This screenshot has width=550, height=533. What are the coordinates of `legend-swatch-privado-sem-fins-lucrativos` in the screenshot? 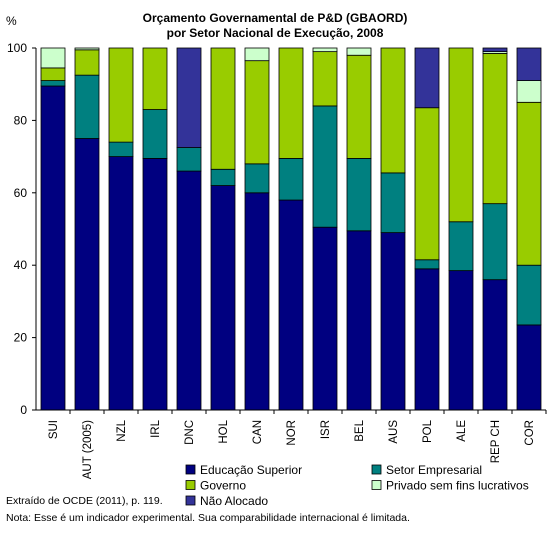 It's located at (376, 485).